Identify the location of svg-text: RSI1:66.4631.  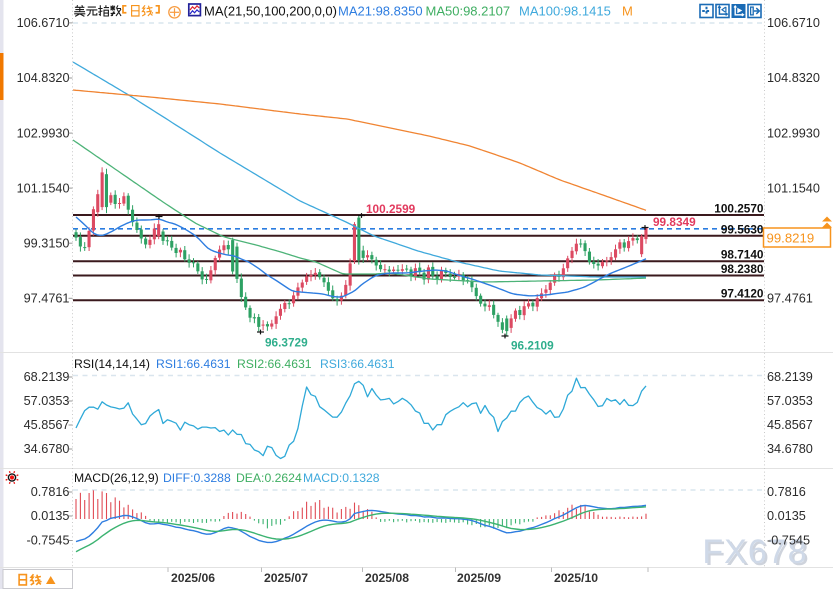
(193, 364).